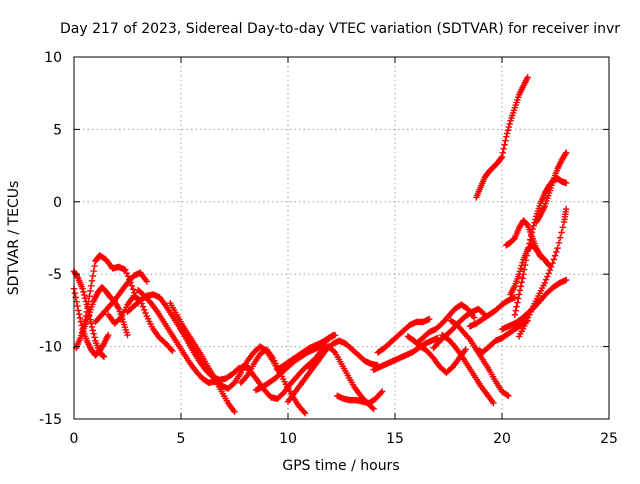 The height and width of the screenshot is (484, 640). Describe the element at coordinates (57, 203) in the screenshot. I see `y-tick-label: 0` at that location.